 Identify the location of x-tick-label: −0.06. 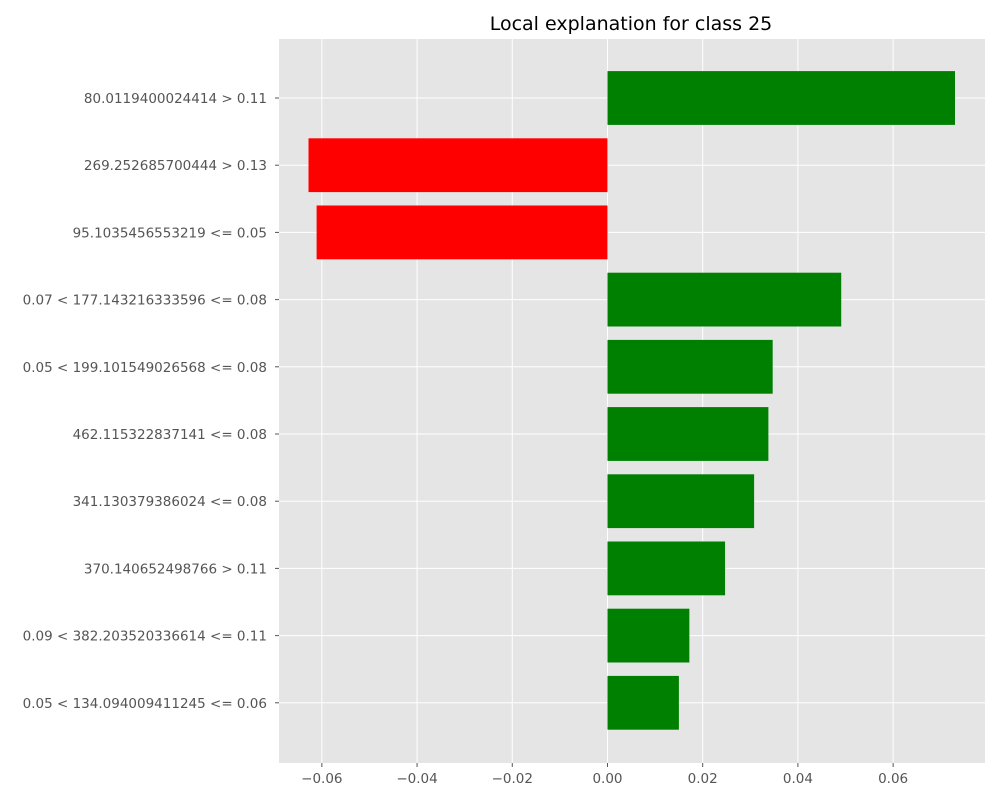
(321, 779).